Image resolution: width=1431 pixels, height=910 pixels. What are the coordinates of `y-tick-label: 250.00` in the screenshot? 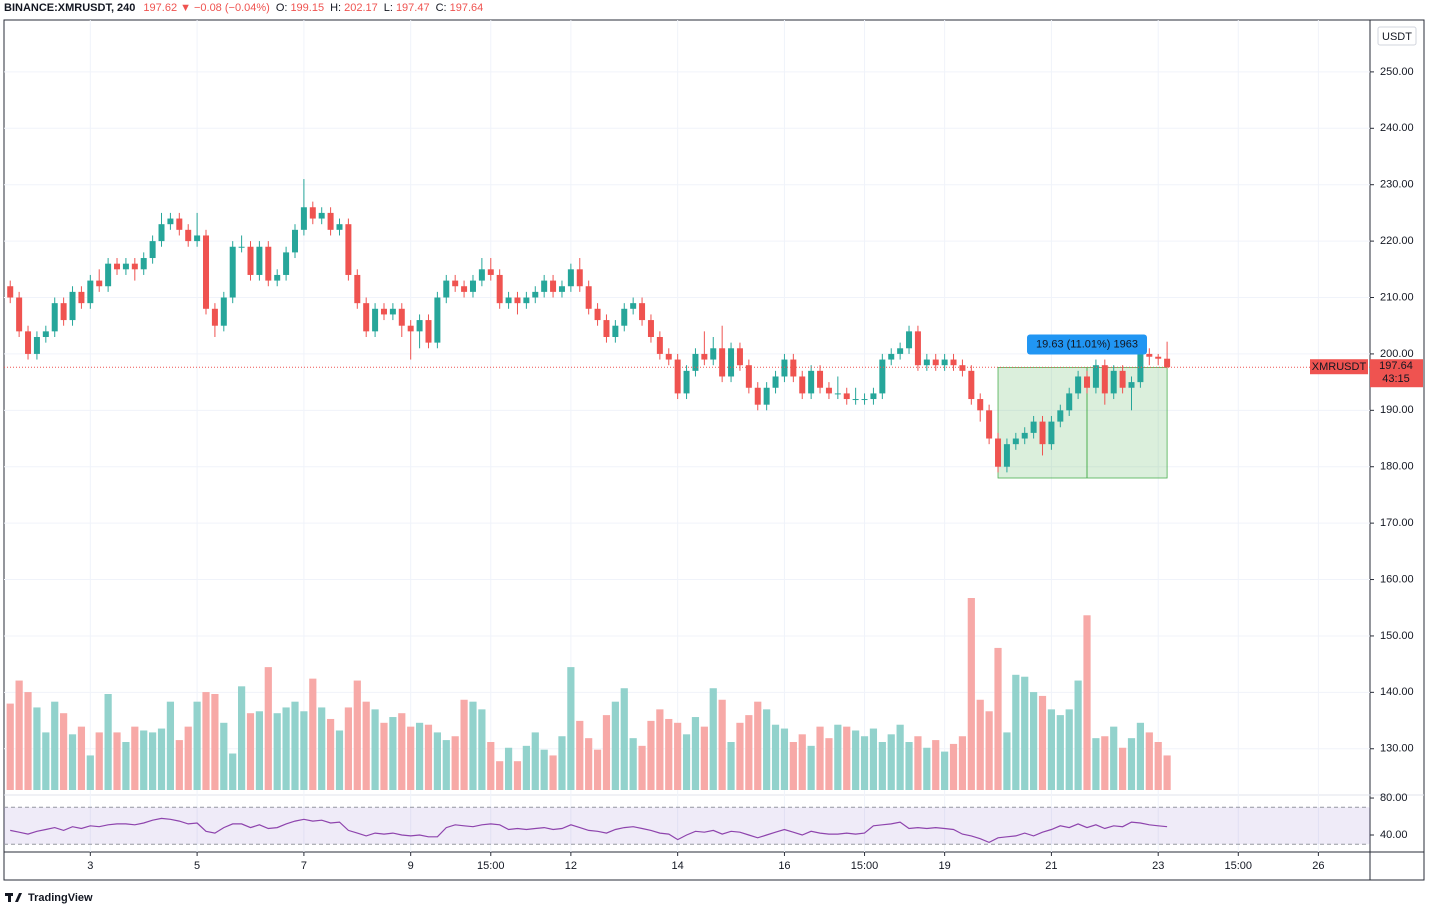 It's located at (1397, 72).